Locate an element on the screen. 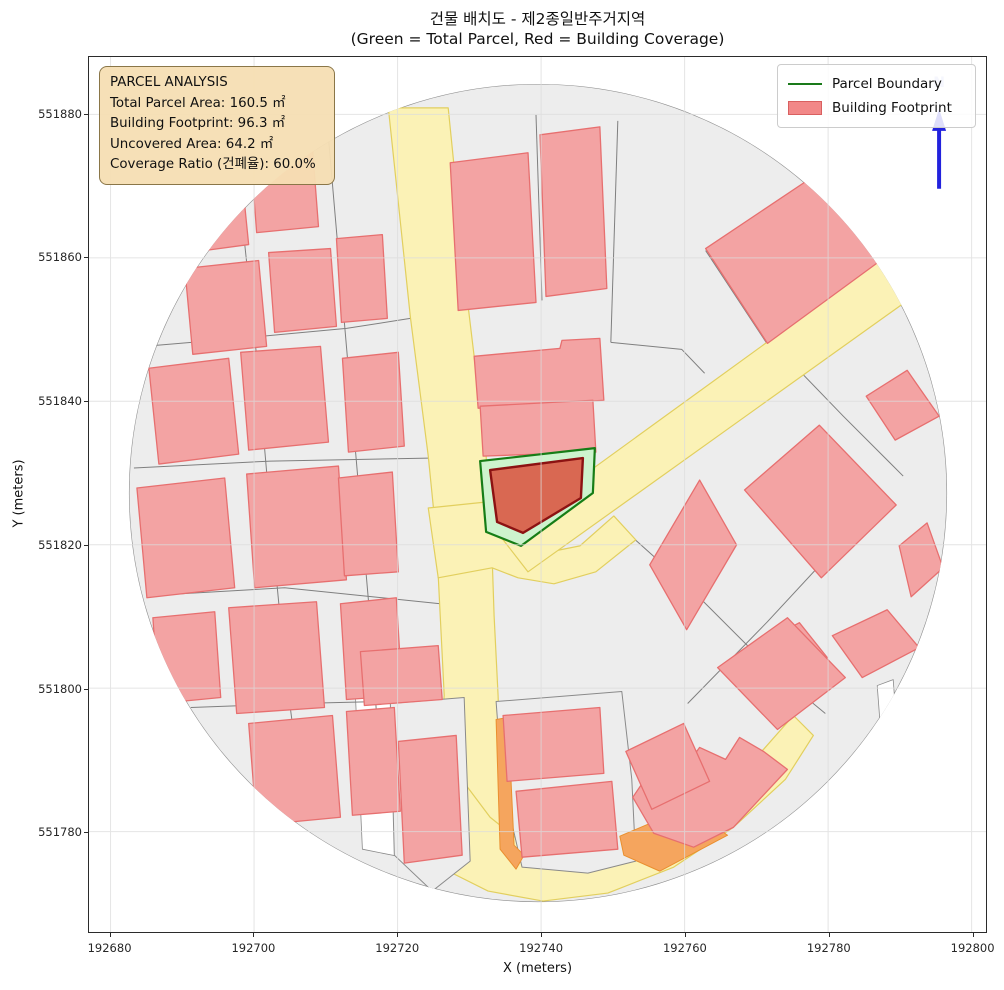  x-axis-label: X (meters) is located at coordinates (537, 968).